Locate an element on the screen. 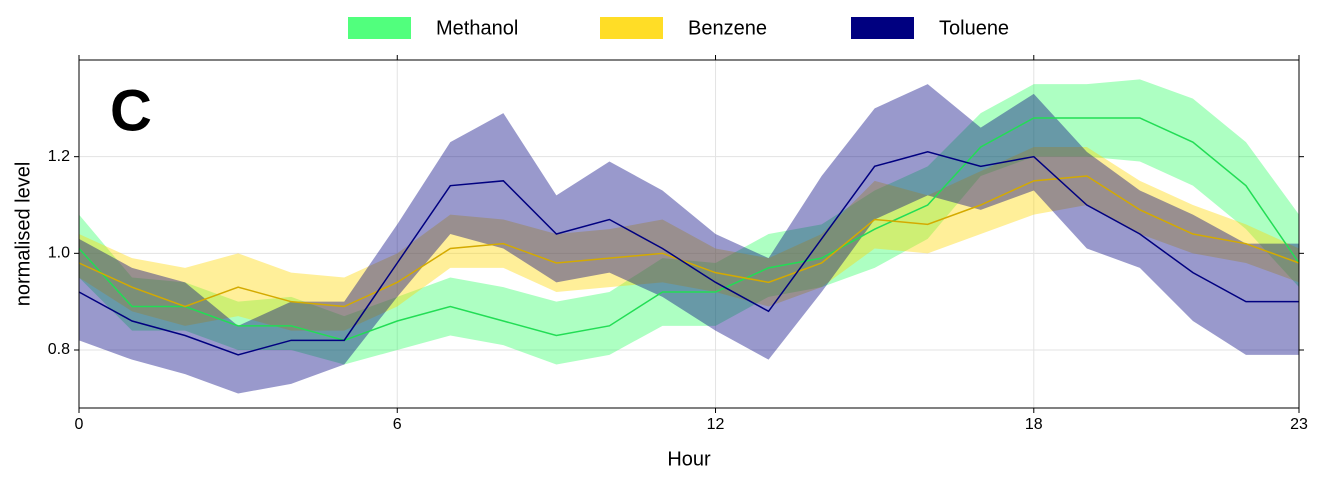 This screenshot has width=1325, height=479. legend-label: Methanol is located at coordinates (477, 28).